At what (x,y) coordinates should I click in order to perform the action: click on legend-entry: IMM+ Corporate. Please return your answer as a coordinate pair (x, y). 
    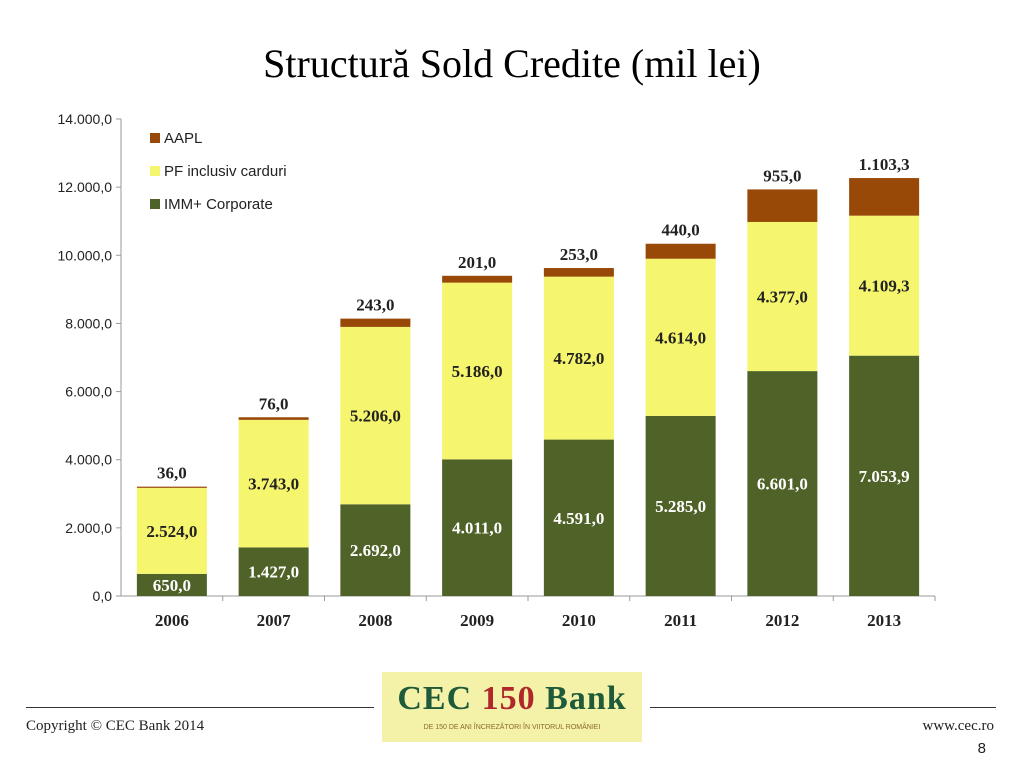
    Looking at the image, I should click on (218, 204).